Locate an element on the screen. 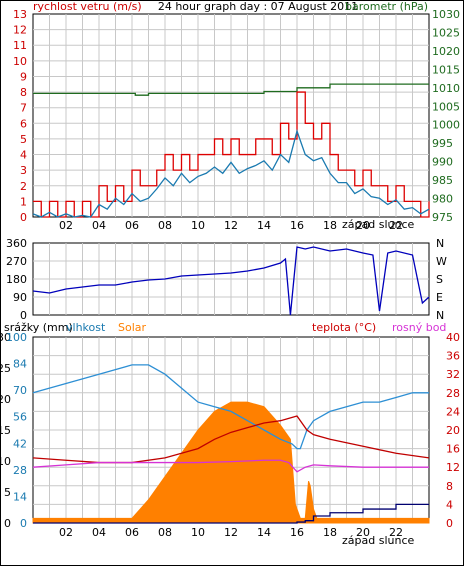 The height and width of the screenshot is (566, 464). wind-y-tick-label: 11 is located at coordinates (20, 45).